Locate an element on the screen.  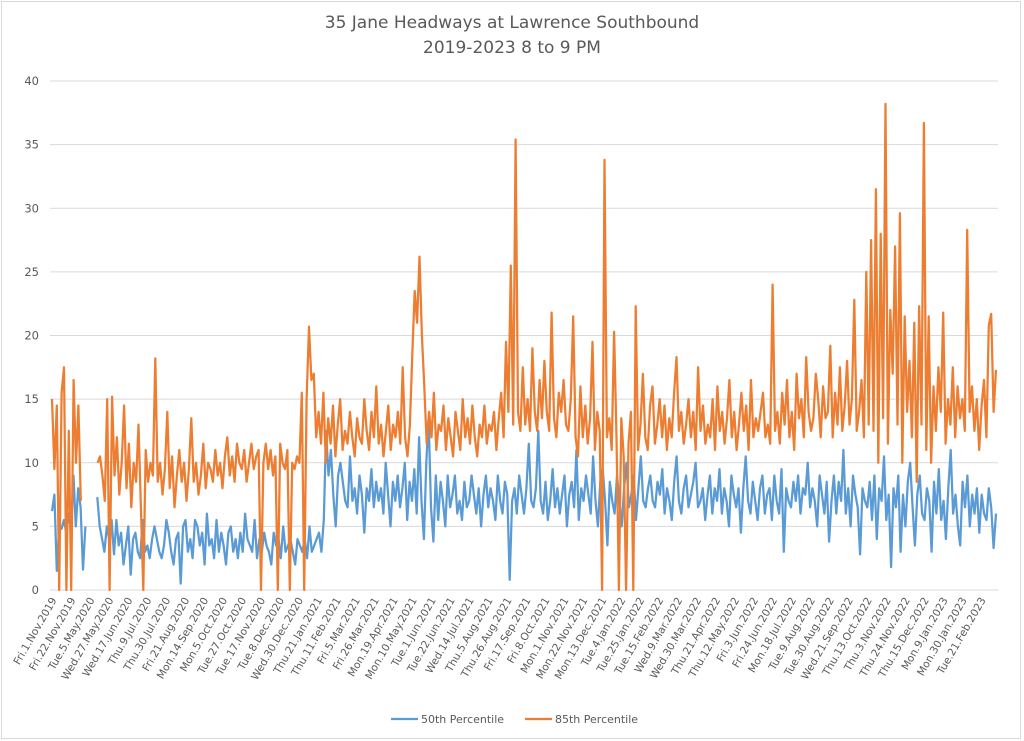
y-tick-label: 20 is located at coordinates (31, 336).